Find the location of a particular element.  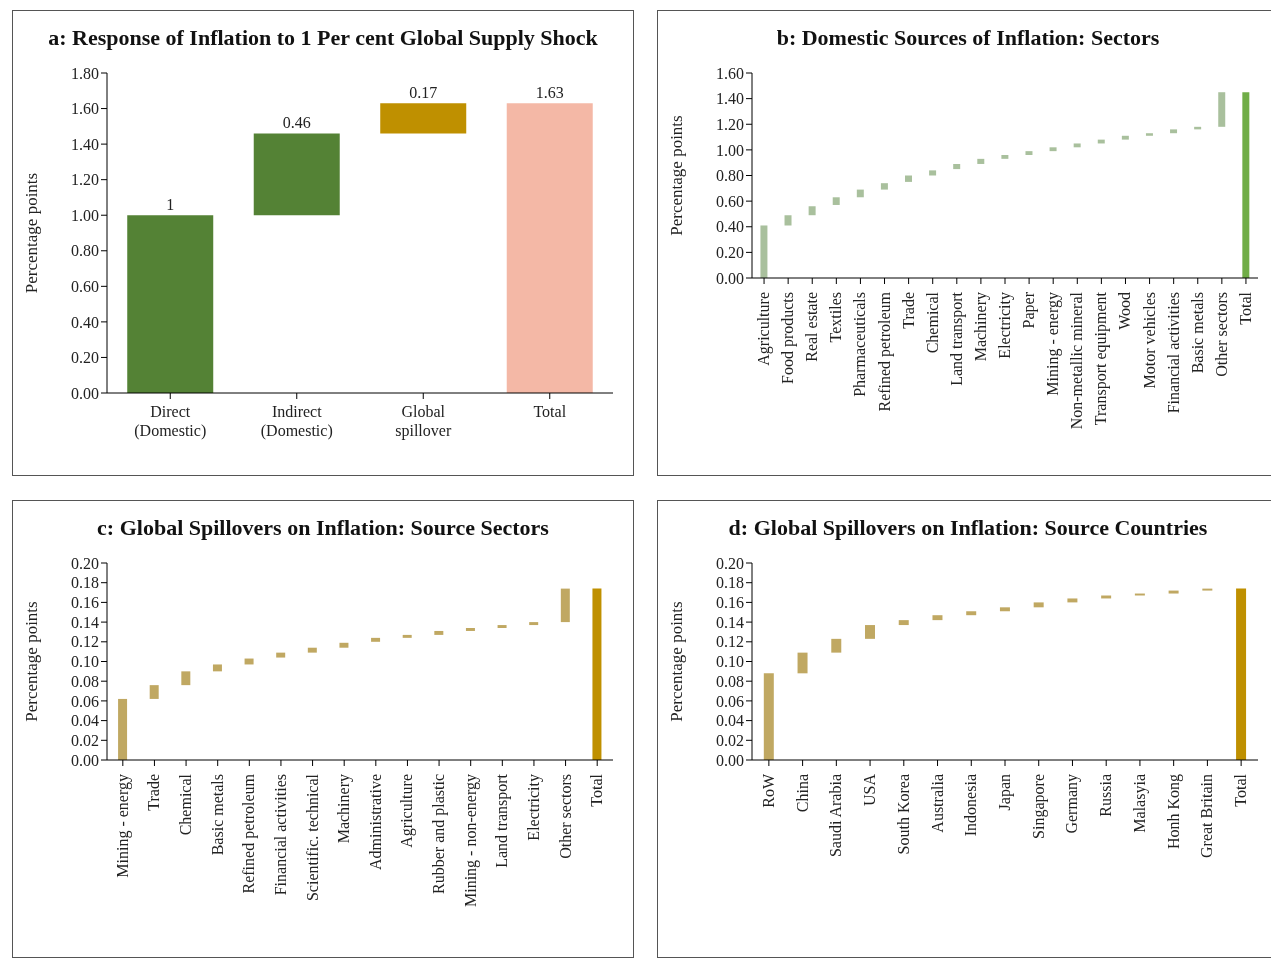

y-tick-label: 0.80 is located at coordinates (730, 176).